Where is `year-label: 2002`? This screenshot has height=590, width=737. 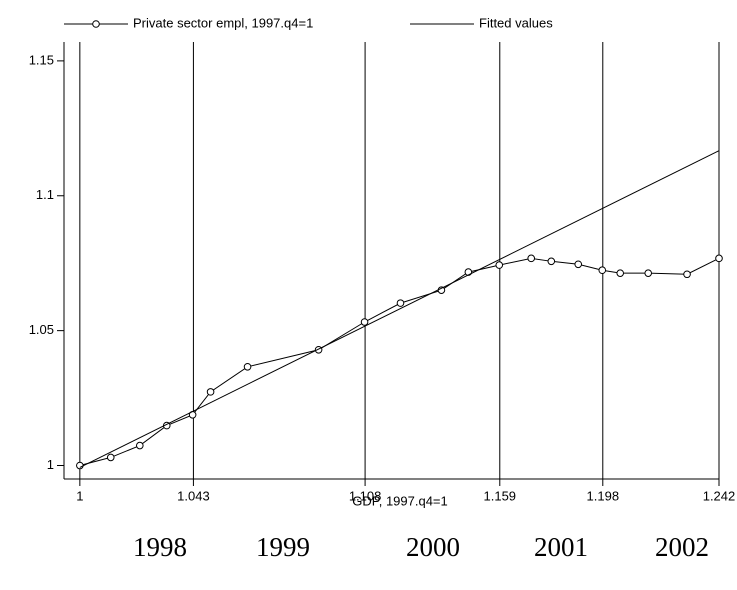
year-label: 2002 is located at coordinates (682, 547).